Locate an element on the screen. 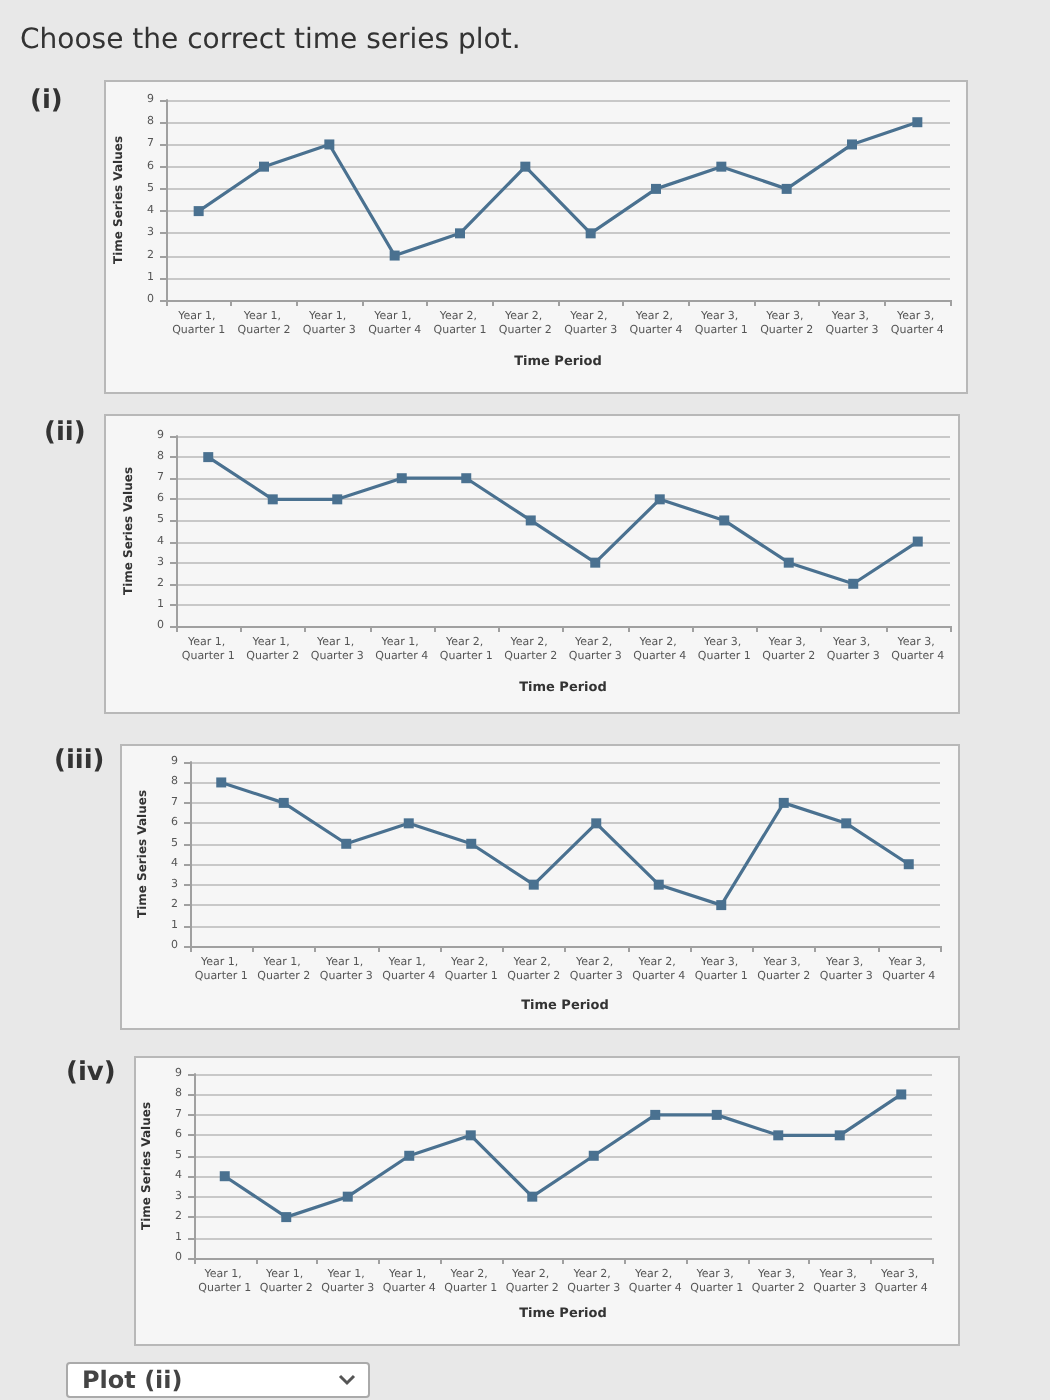 Image resolution: width=1050 pixels, height=1400 pixels. chart-title: (i) is located at coordinates (46, 101).